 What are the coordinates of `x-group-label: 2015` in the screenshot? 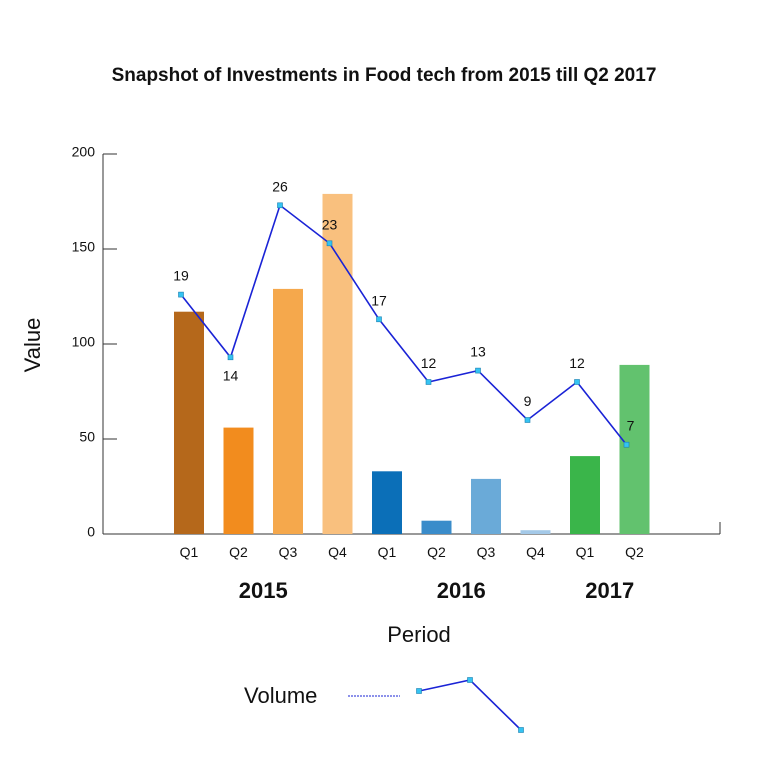 It's located at (263, 590).